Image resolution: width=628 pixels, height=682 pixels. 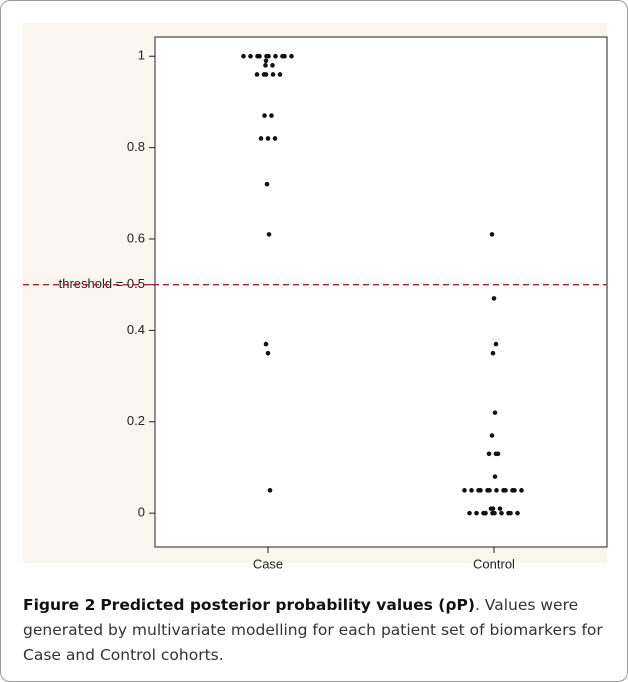 I want to click on y-tick-label: 0.8, so click(x=136, y=146).